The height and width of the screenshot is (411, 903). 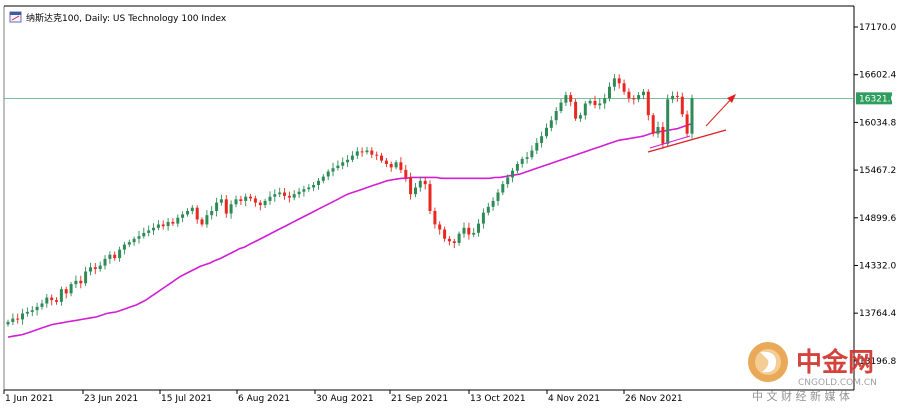 I want to click on x-tick-label: 30 Aug 2021, so click(x=345, y=399).